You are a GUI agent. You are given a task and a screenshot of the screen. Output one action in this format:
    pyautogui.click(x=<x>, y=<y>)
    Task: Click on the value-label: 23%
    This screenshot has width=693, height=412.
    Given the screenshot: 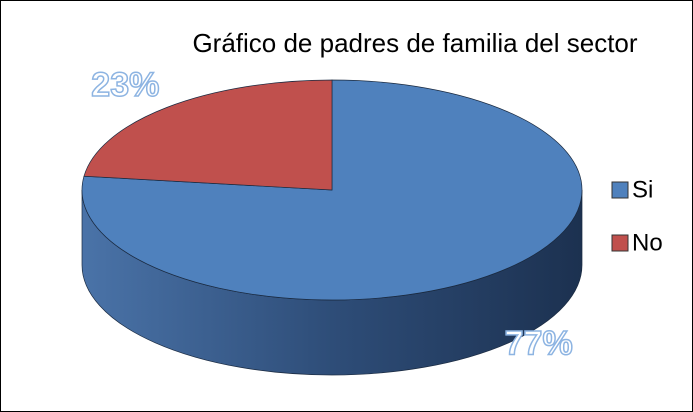 What is the action you would take?
    pyautogui.click(x=125, y=85)
    